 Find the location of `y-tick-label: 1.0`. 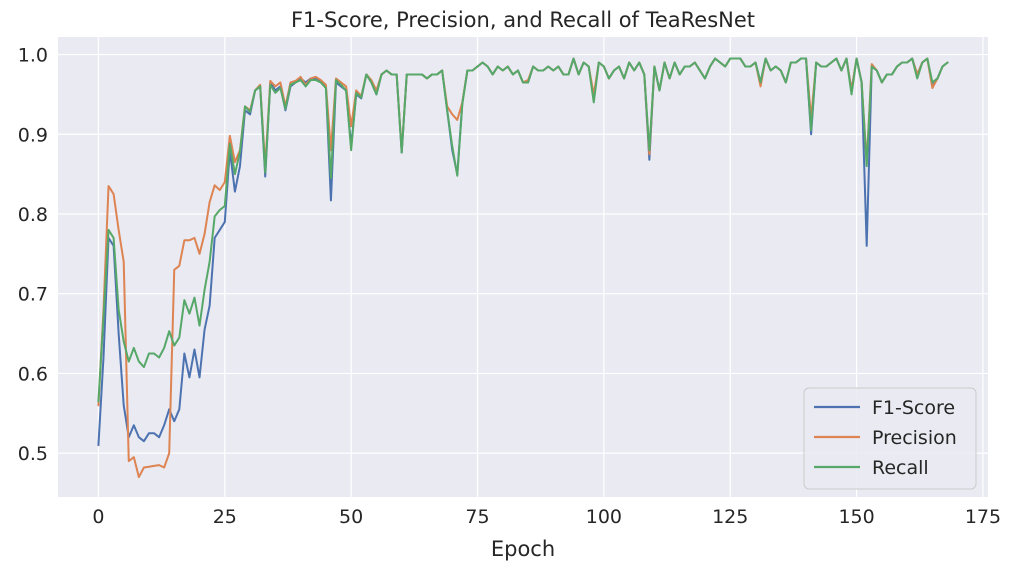

y-tick-label: 1.0 is located at coordinates (33, 56).